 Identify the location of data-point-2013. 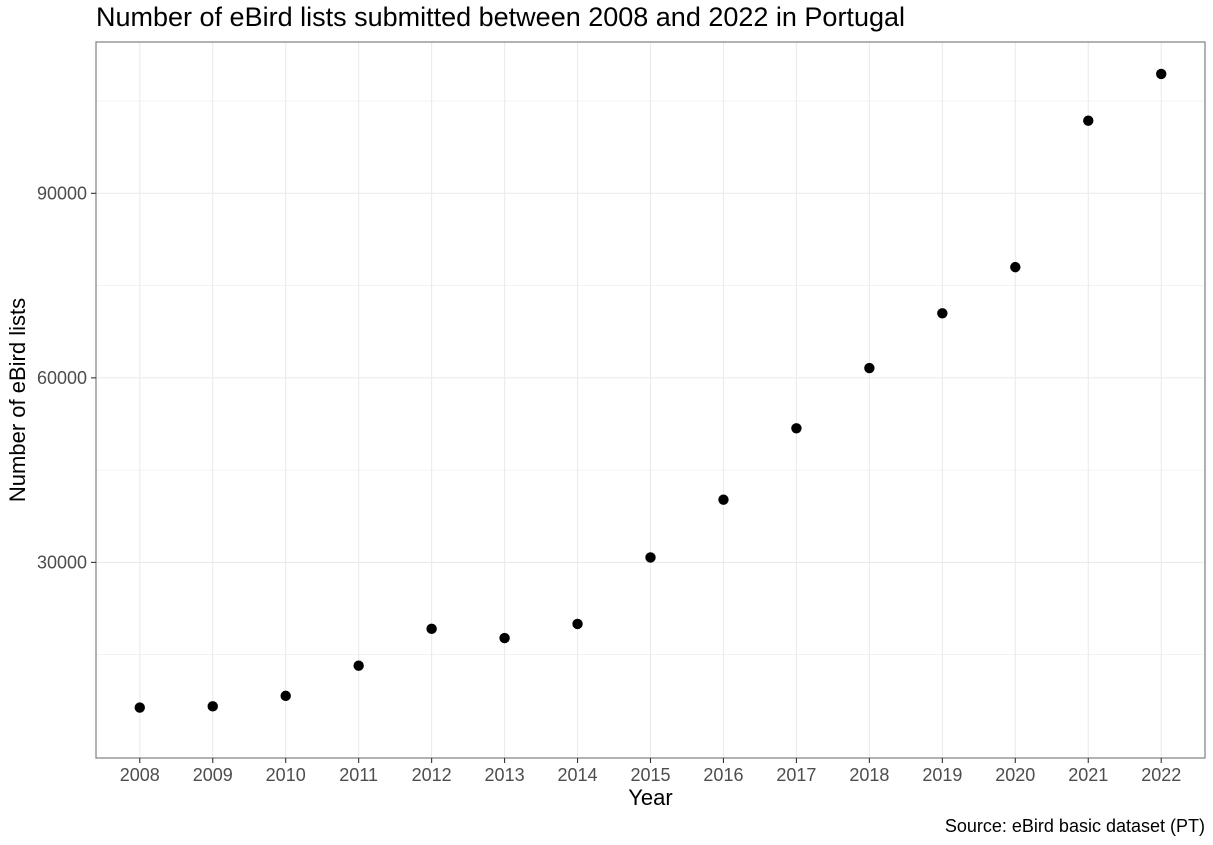
(504, 638).